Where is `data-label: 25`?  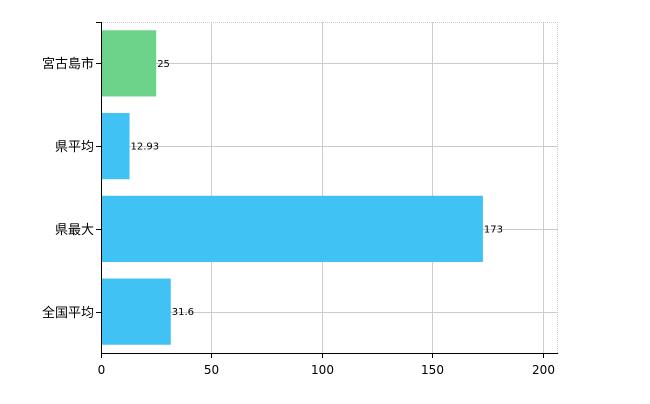
data-label: 25 is located at coordinates (163, 64).